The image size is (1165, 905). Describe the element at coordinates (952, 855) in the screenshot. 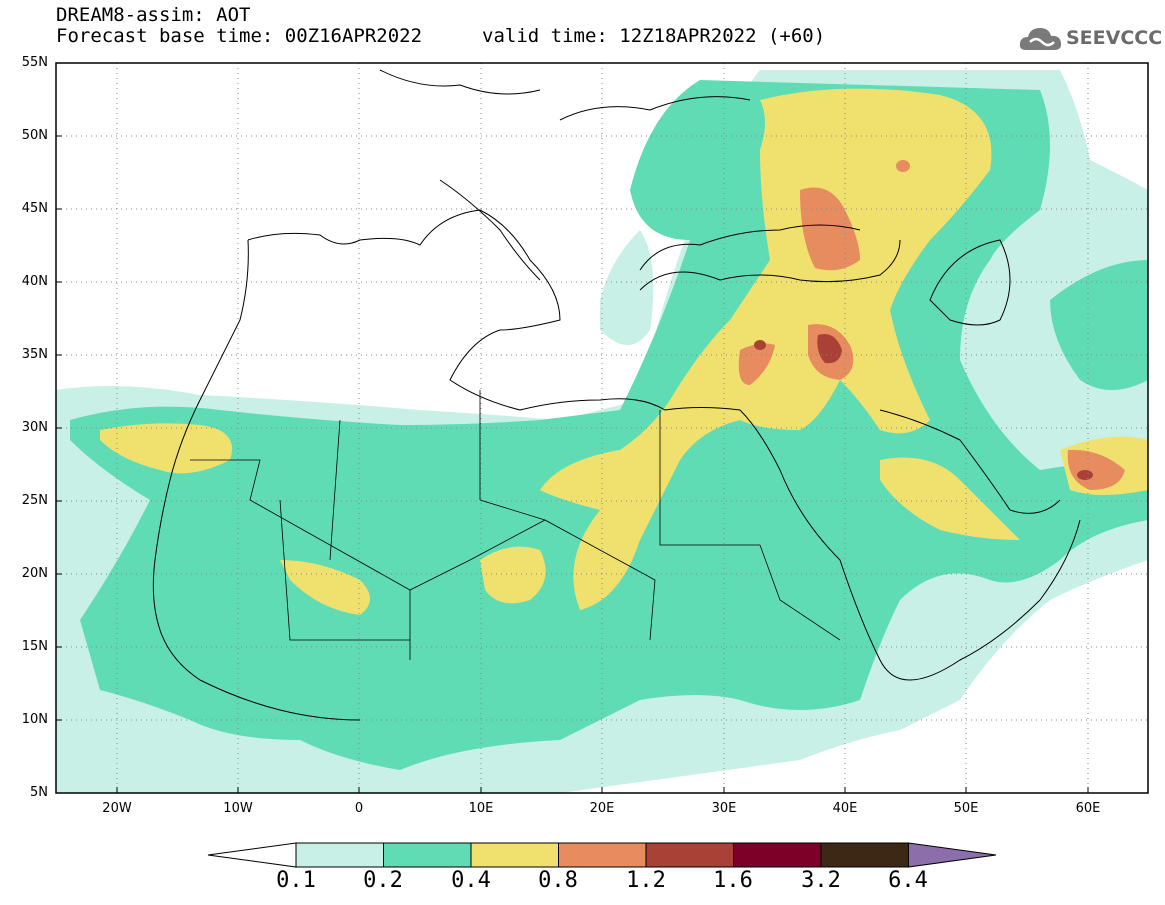

I see `colorbar-arrow-high` at that location.